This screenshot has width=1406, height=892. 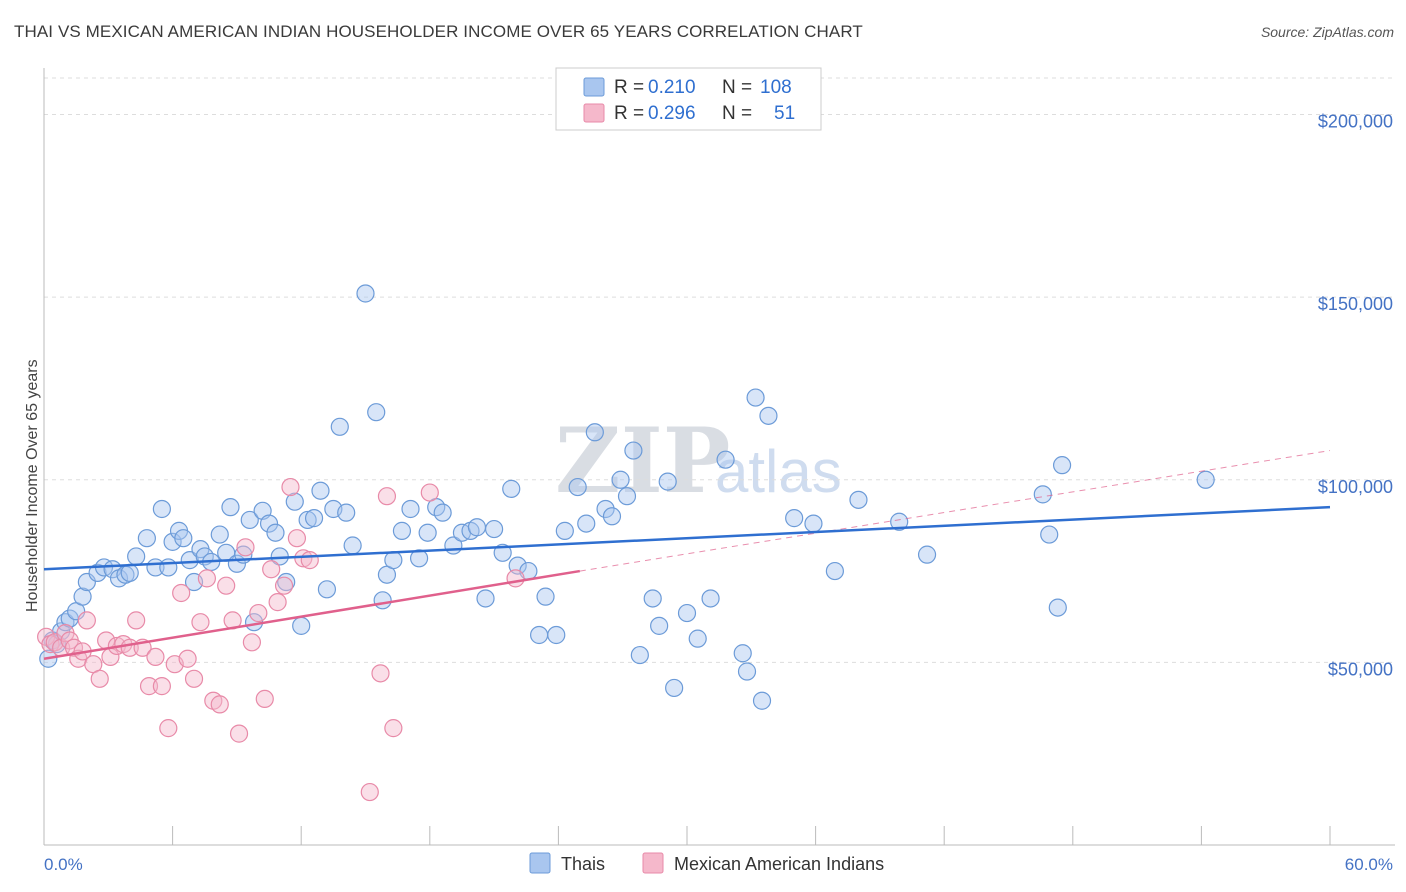 I want to click on mex-trend-line, so click(x=312, y=614).